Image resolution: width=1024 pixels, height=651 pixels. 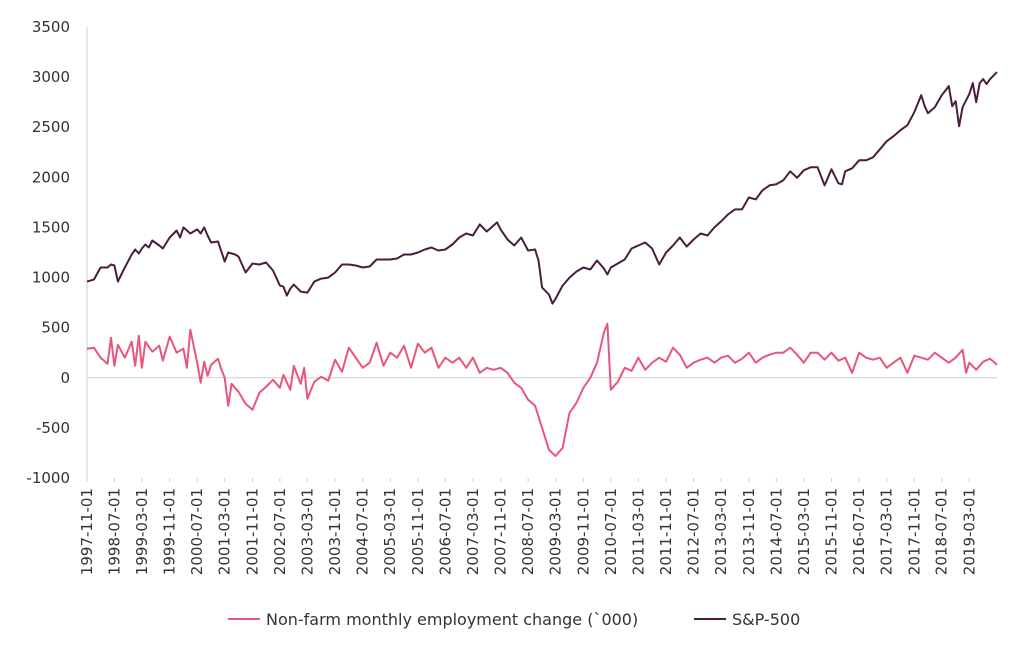 What do you see at coordinates (51, 227) in the screenshot?
I see `y-tick-label: 1500` at bounding box center [51, 227].